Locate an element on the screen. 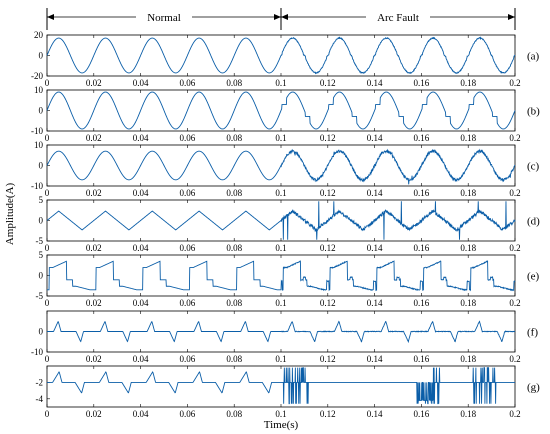 The height and width of the screenshot is (434, 550). figure-header: Normal Arc Fault is located at coordinates (281, 19).